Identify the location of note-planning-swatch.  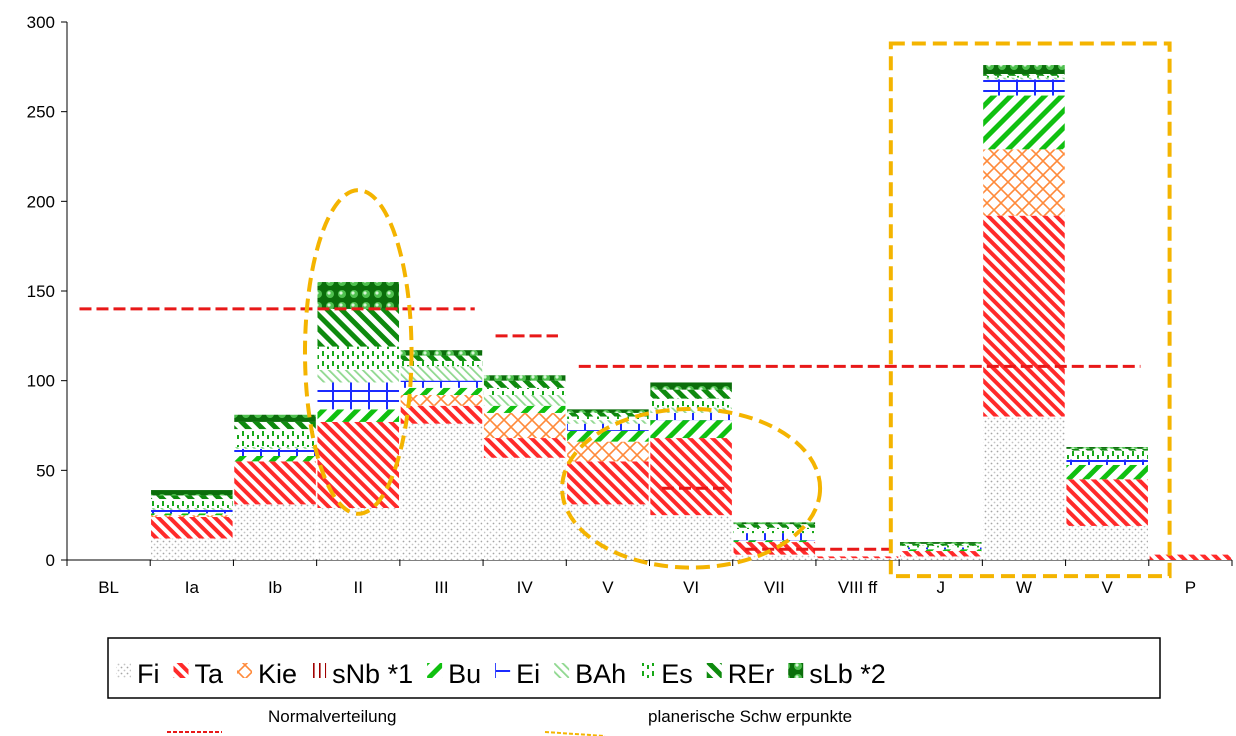
(575, 733).